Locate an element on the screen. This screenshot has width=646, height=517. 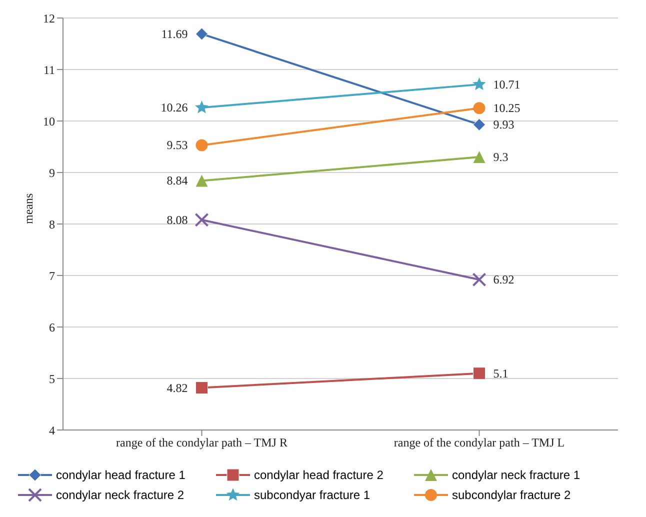
data-label: 8.84 is located at coordinates (177, 181).